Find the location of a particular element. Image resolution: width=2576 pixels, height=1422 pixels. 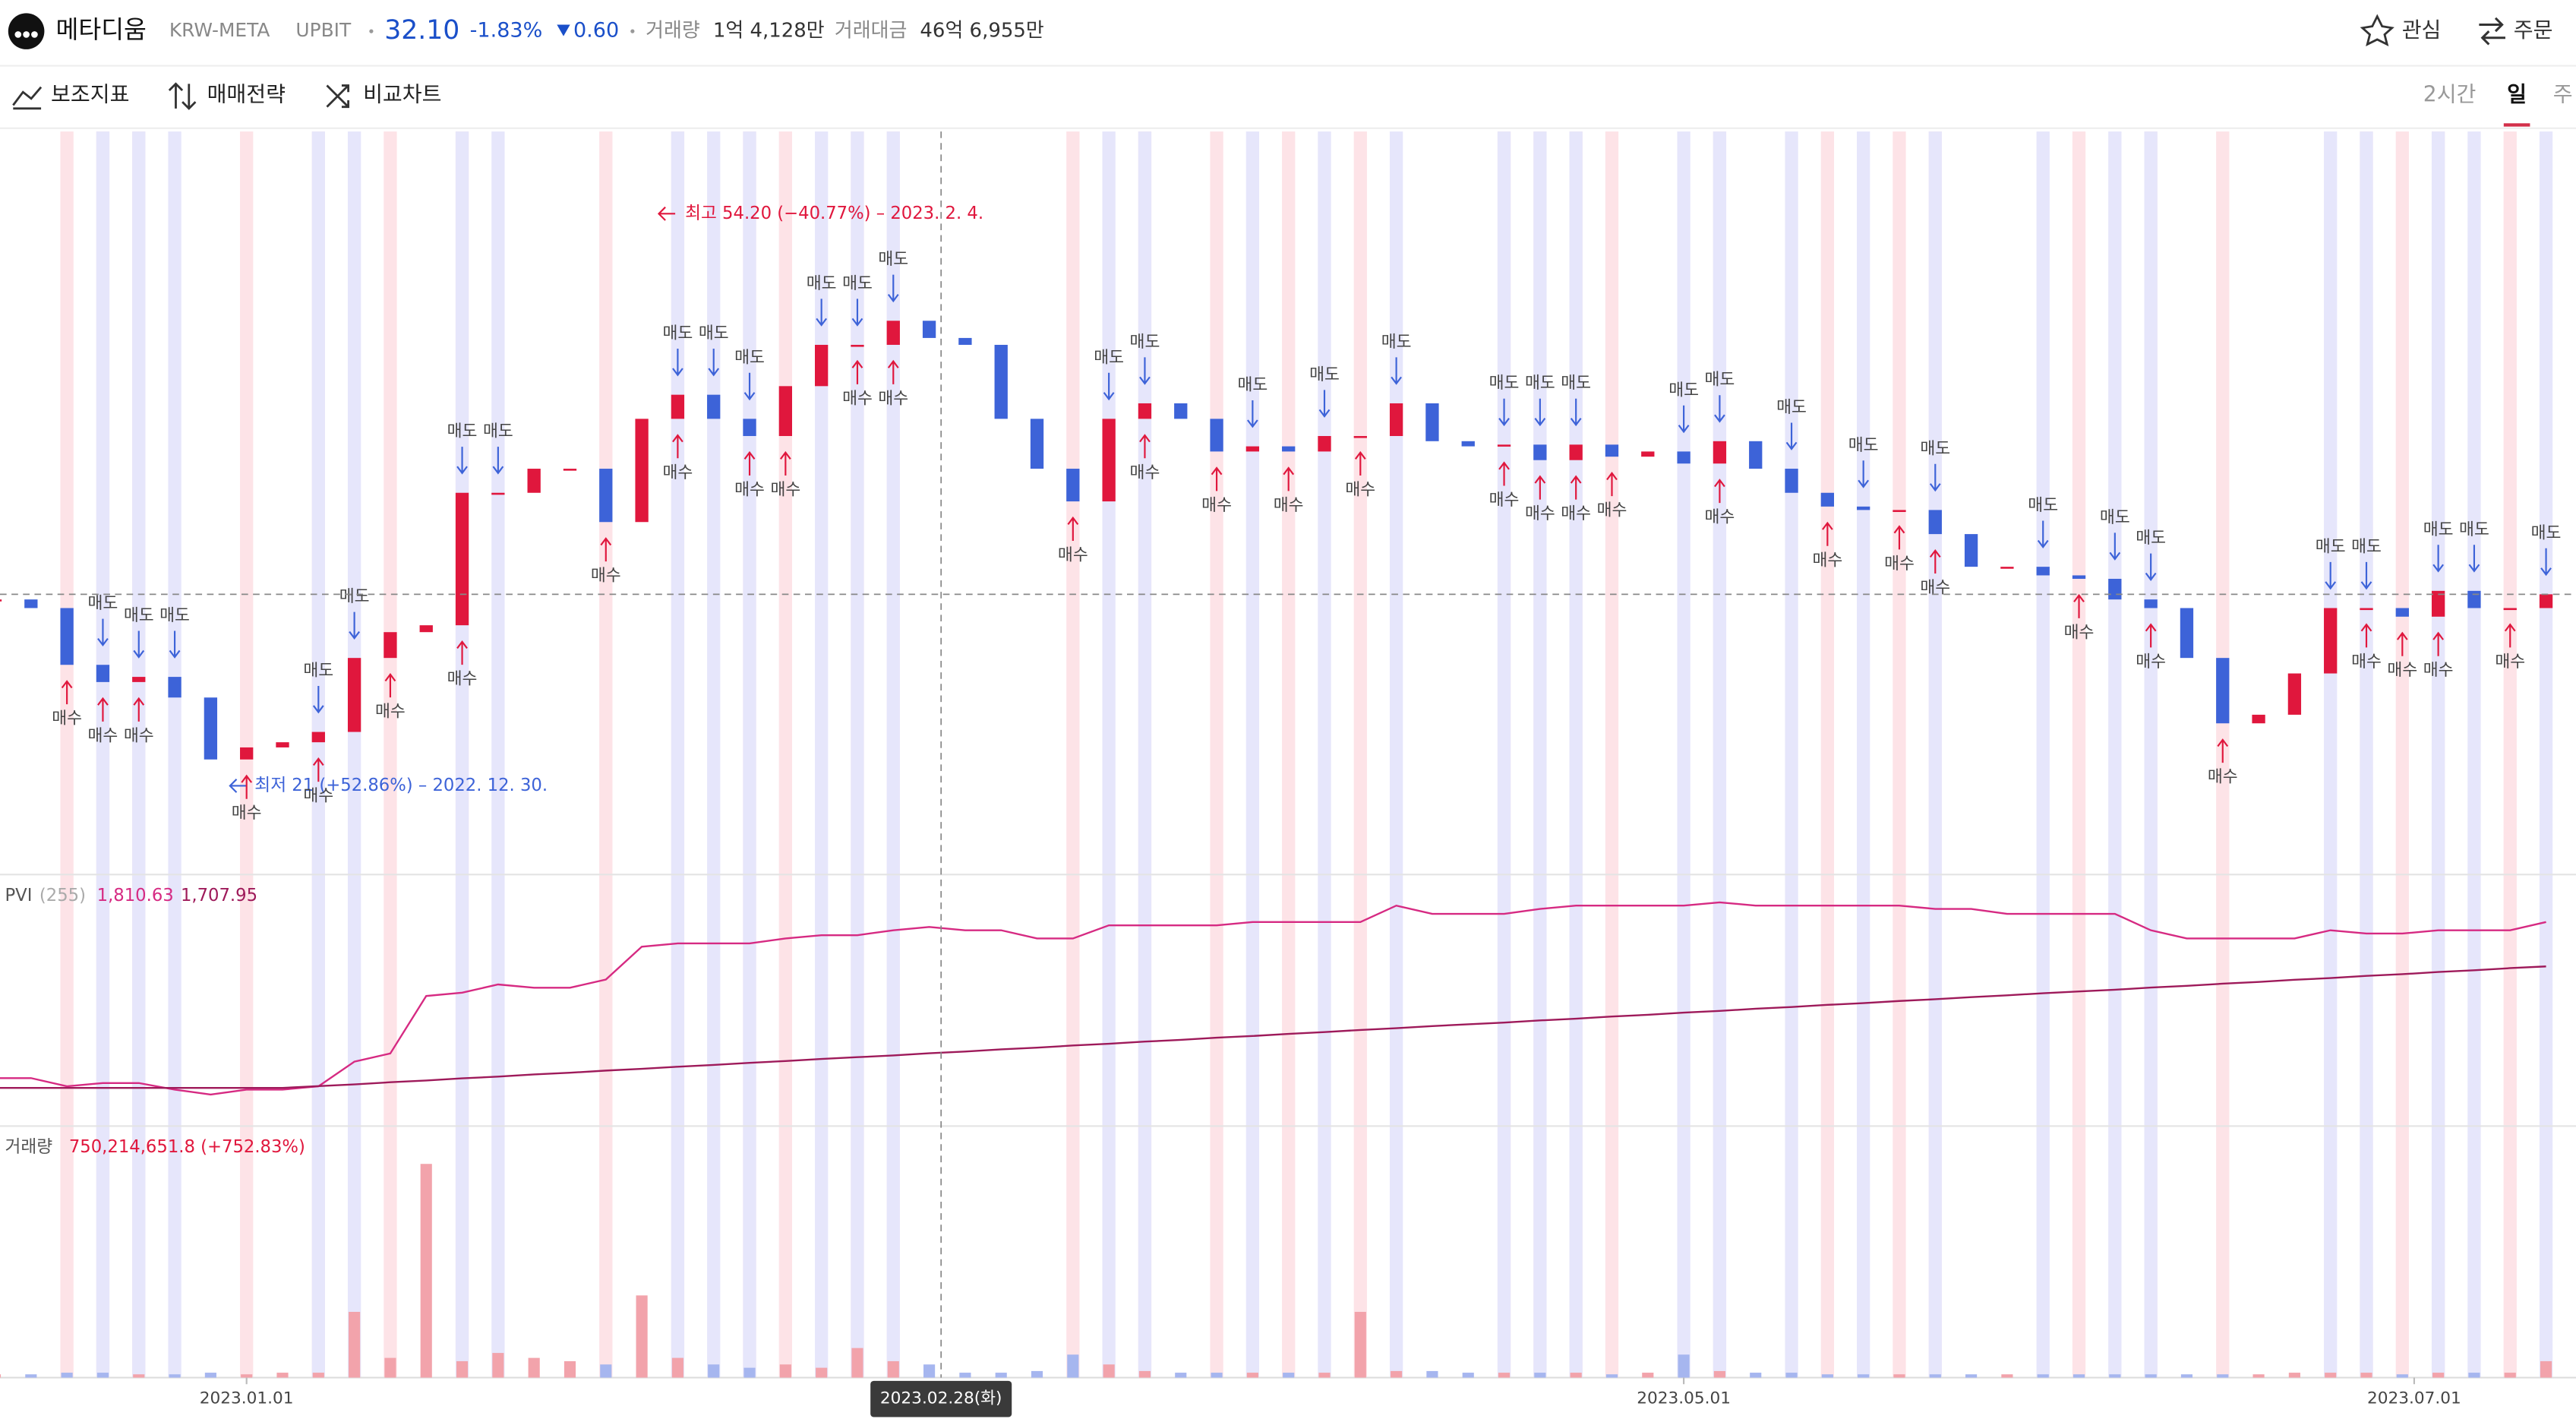

strategy-button: 매매전략 is located at coordinates (246, 94).